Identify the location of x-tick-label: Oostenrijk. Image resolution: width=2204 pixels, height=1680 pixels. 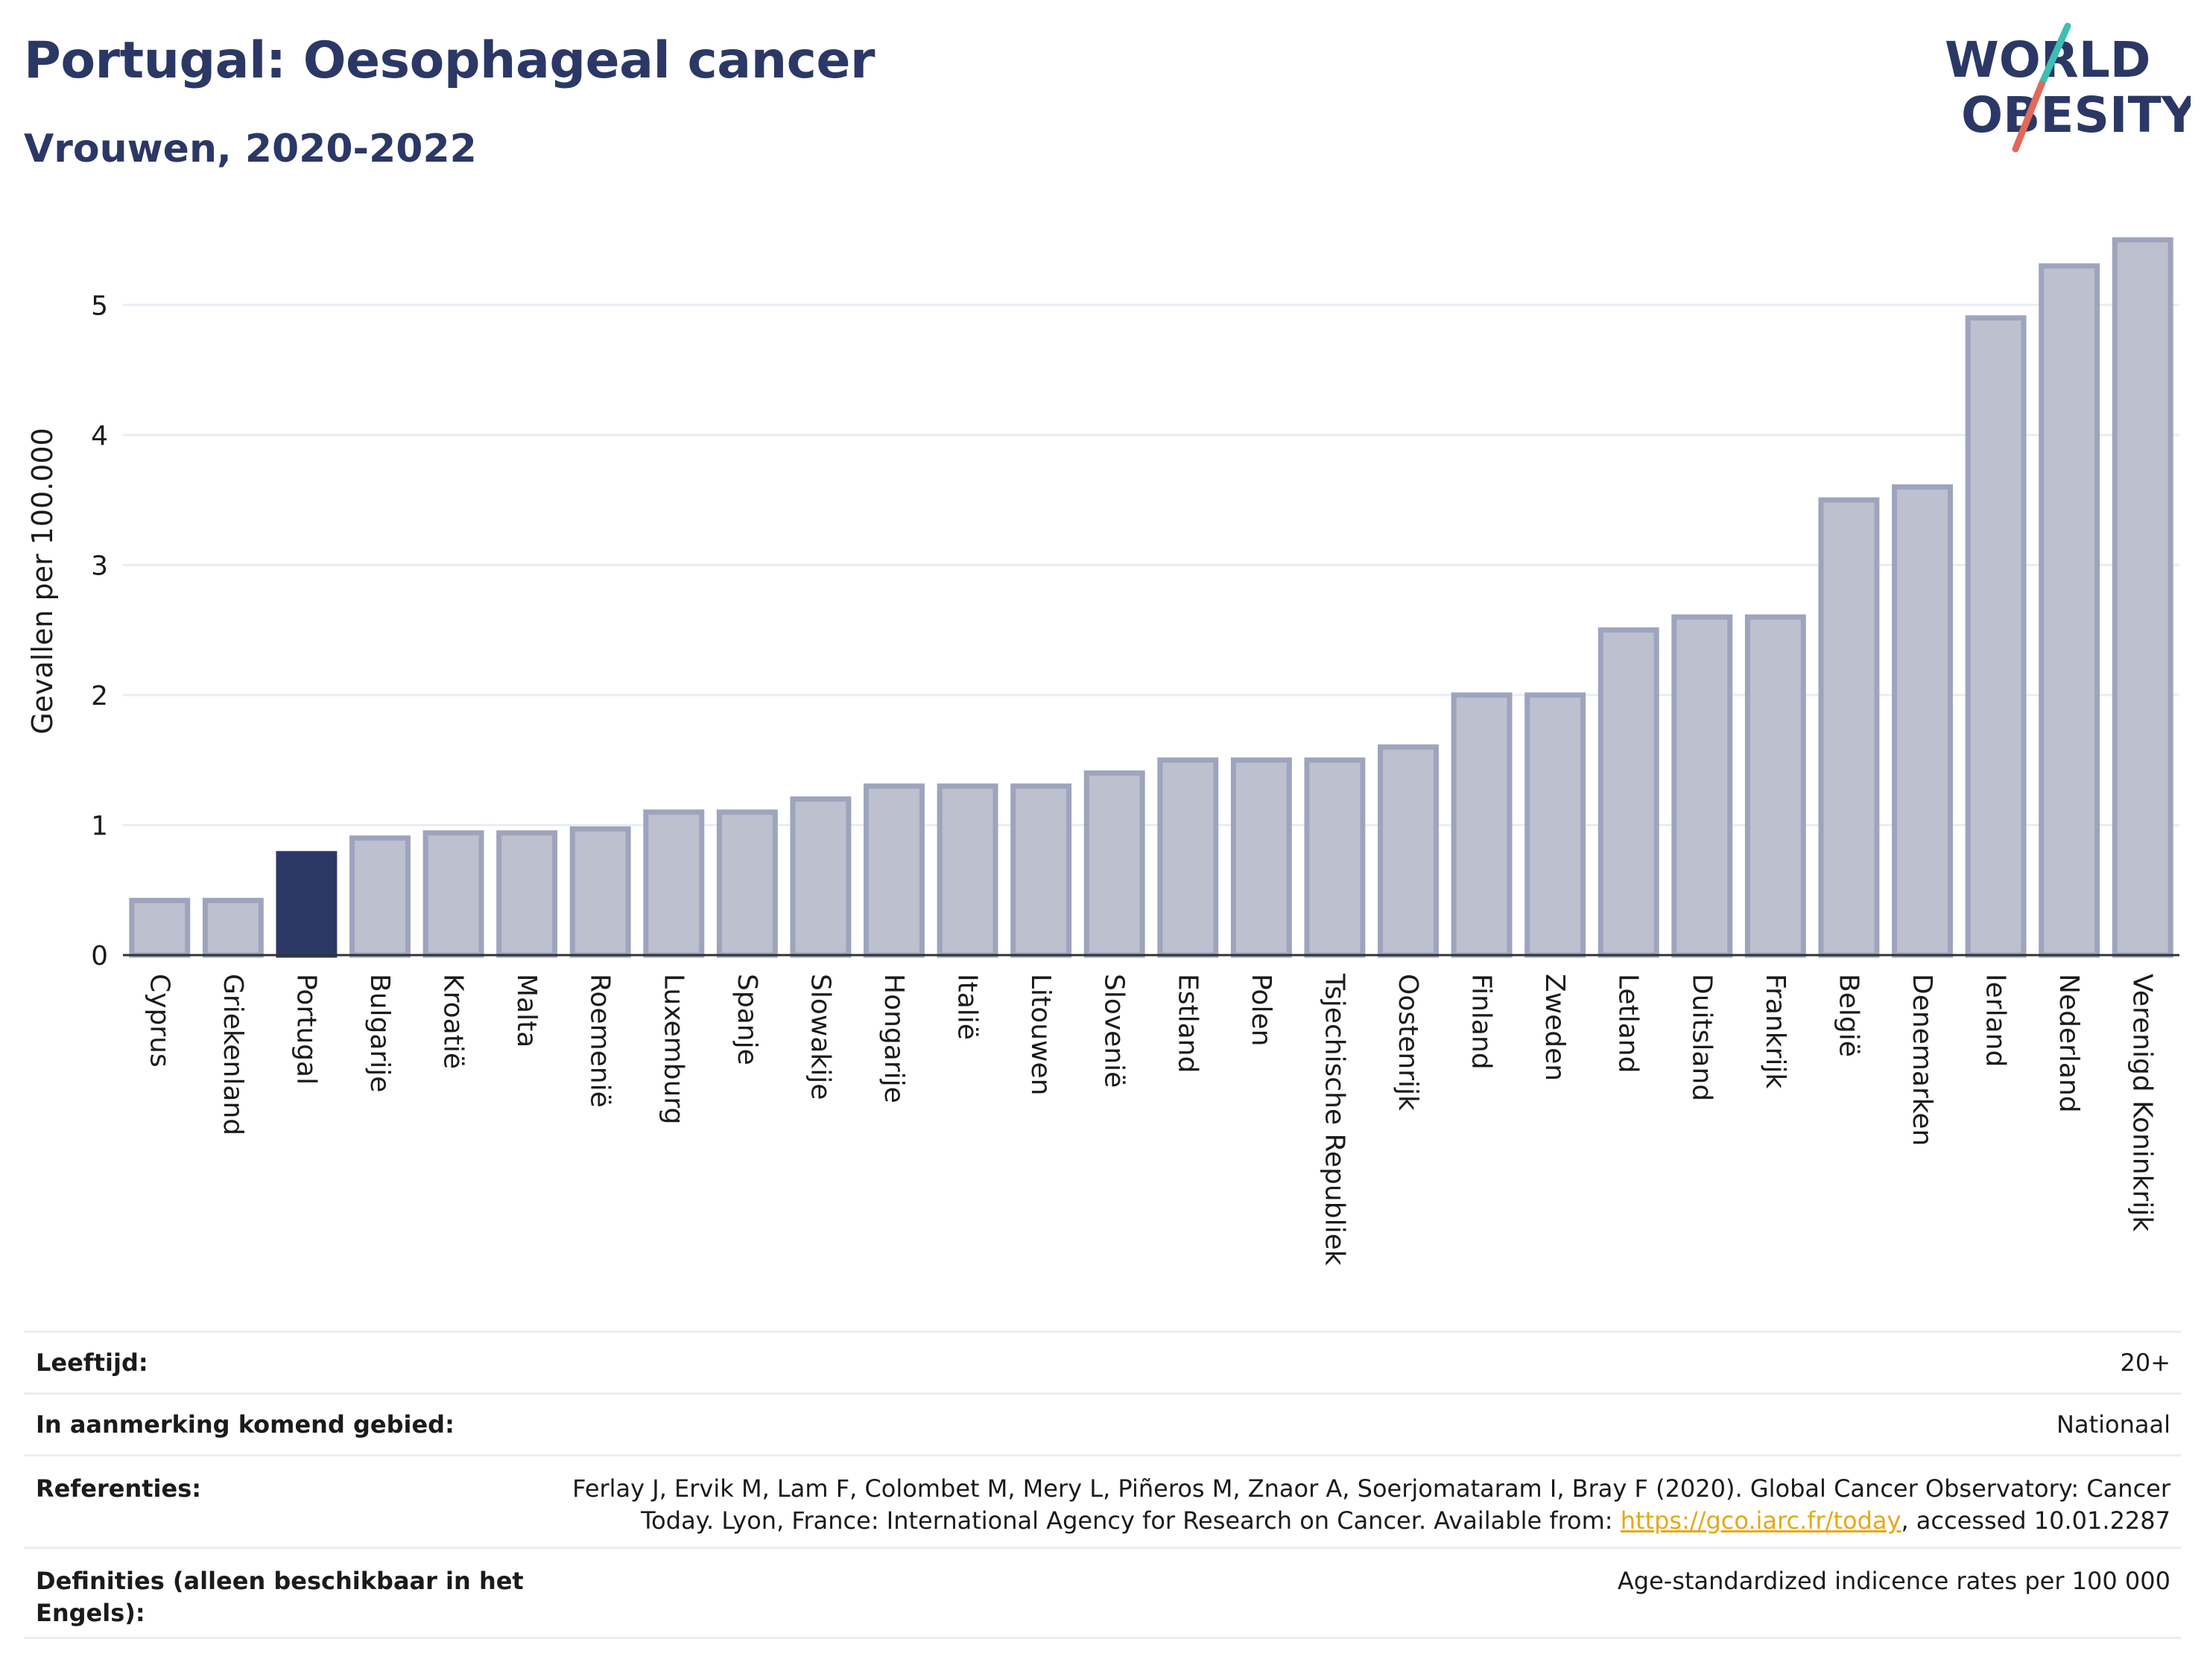
(1408, 1042).